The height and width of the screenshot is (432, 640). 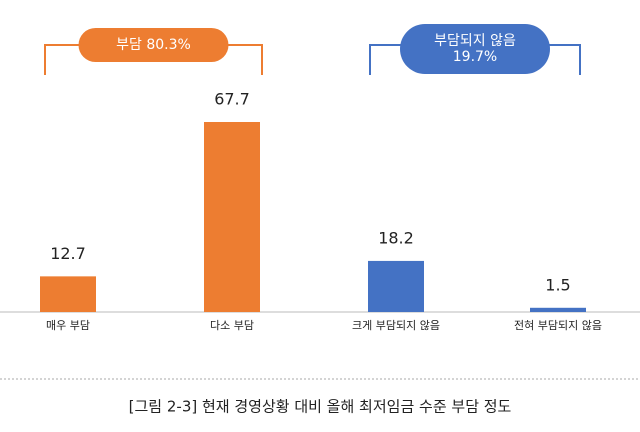 What do you see at coordinates (68, 253) in the screenshot?
I see `data-label: 12.7` at bounding box center [68, 253].